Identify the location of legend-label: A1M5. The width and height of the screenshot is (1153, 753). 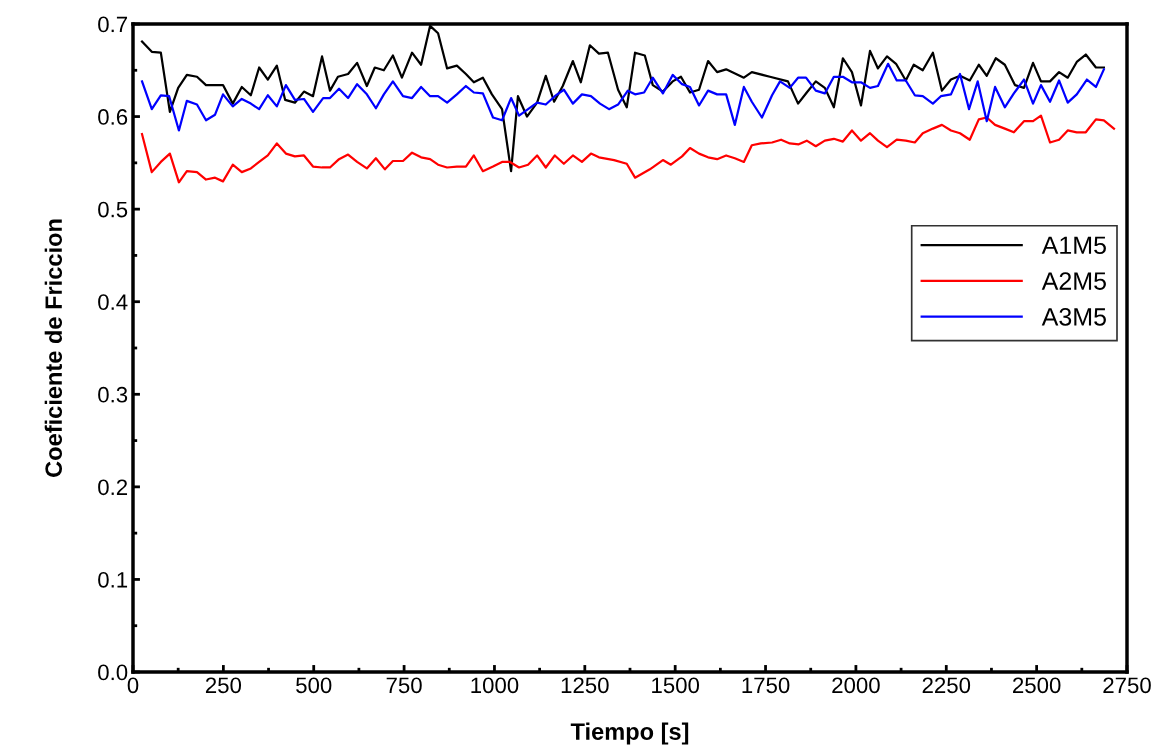
(1073, 245).